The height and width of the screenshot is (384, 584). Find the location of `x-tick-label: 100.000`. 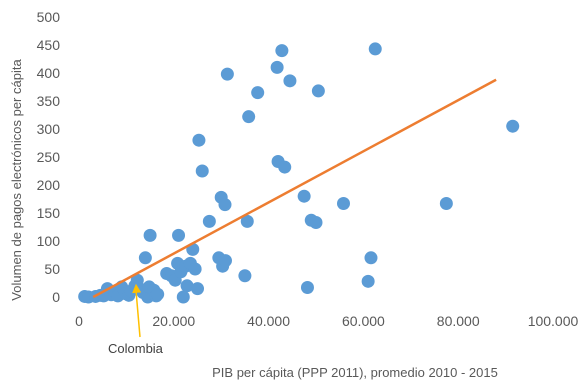

x-tick-label: 100.000 is located at coordinates (553, 321).